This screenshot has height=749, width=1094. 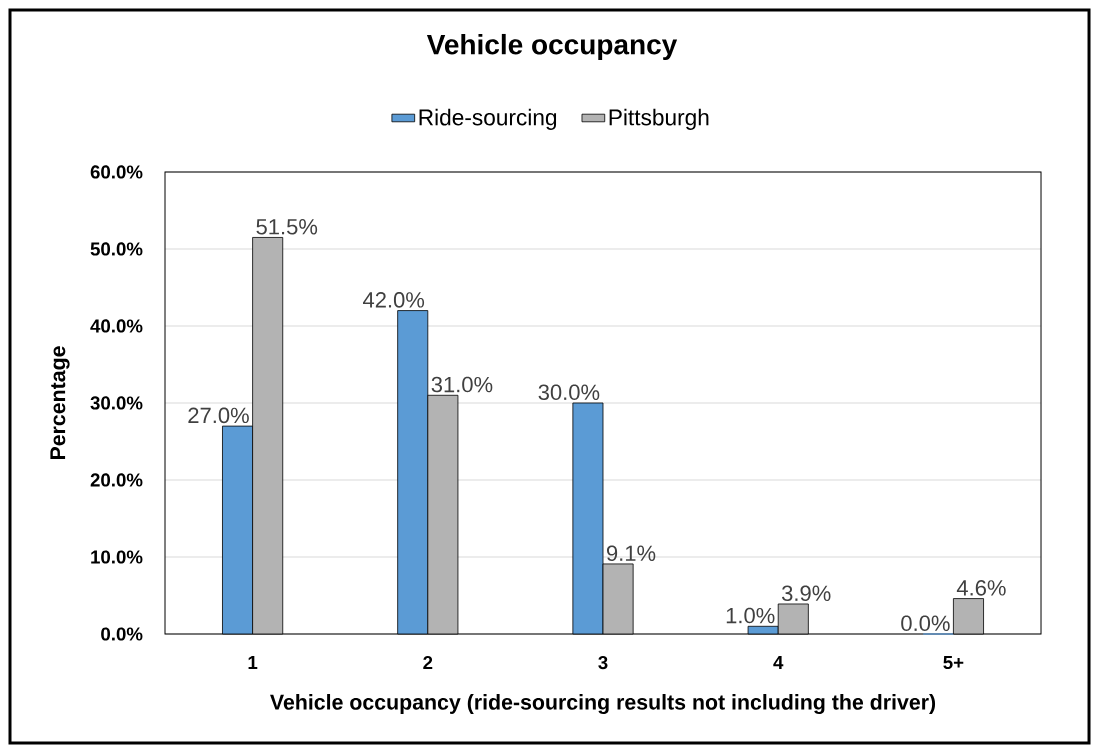 I want to click on data-label: 0.0%, so click(x=925, y=623).